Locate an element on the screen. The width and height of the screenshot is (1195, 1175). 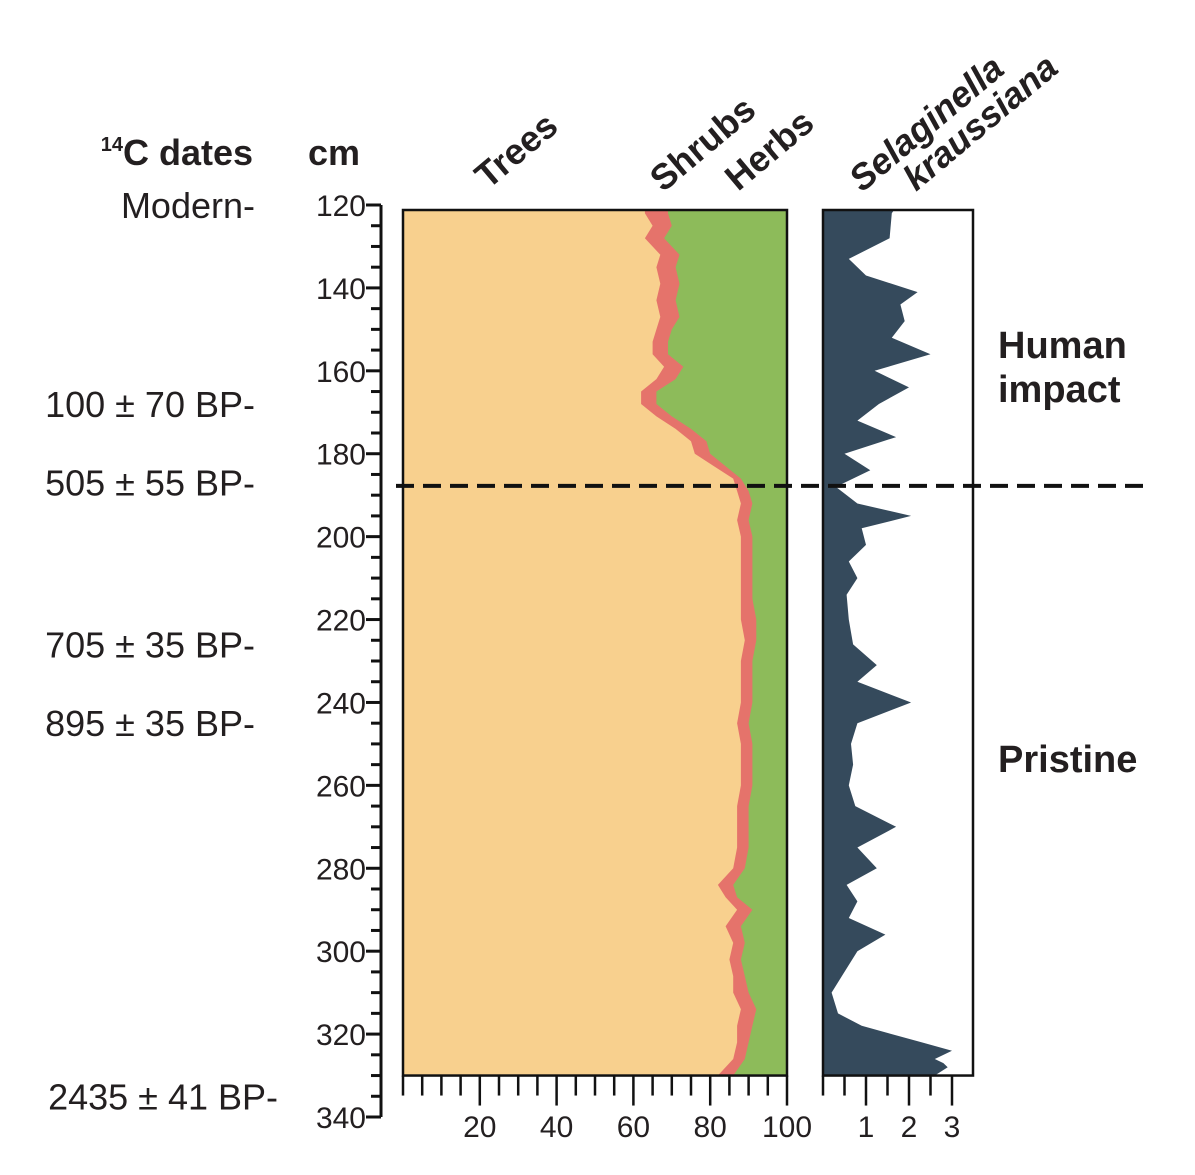
pct-tick-label: 80 is located at coordinates (710, 1127).